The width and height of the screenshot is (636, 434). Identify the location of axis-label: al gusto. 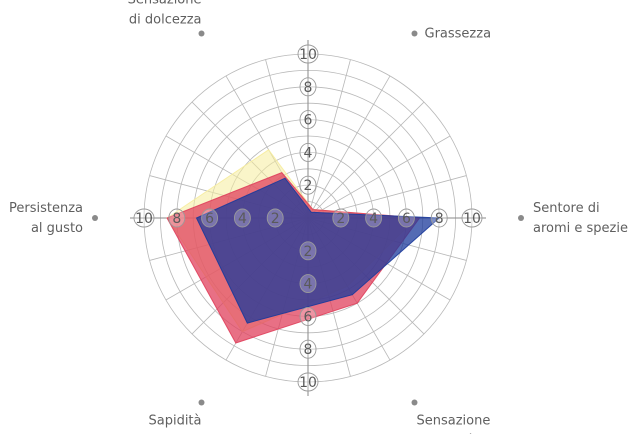
(57, 228).